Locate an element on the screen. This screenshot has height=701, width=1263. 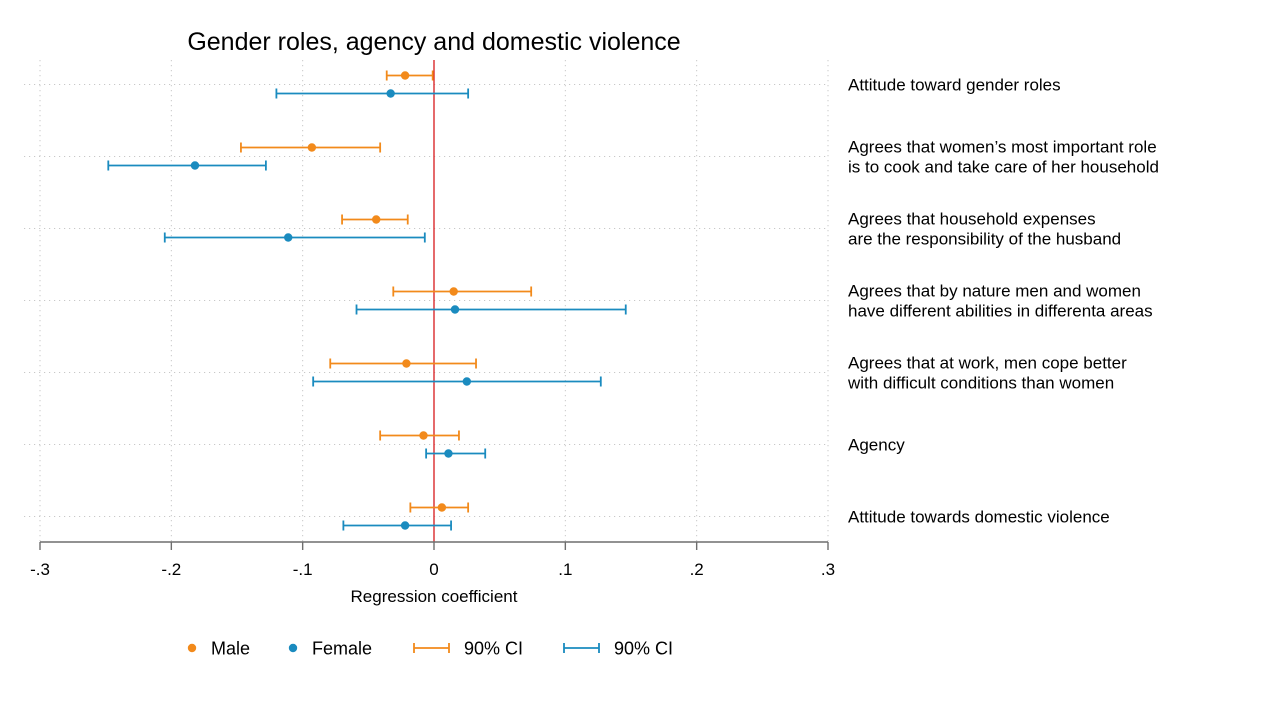
x-axis-label: Regression coefficient is located at coordinates (434, 596).